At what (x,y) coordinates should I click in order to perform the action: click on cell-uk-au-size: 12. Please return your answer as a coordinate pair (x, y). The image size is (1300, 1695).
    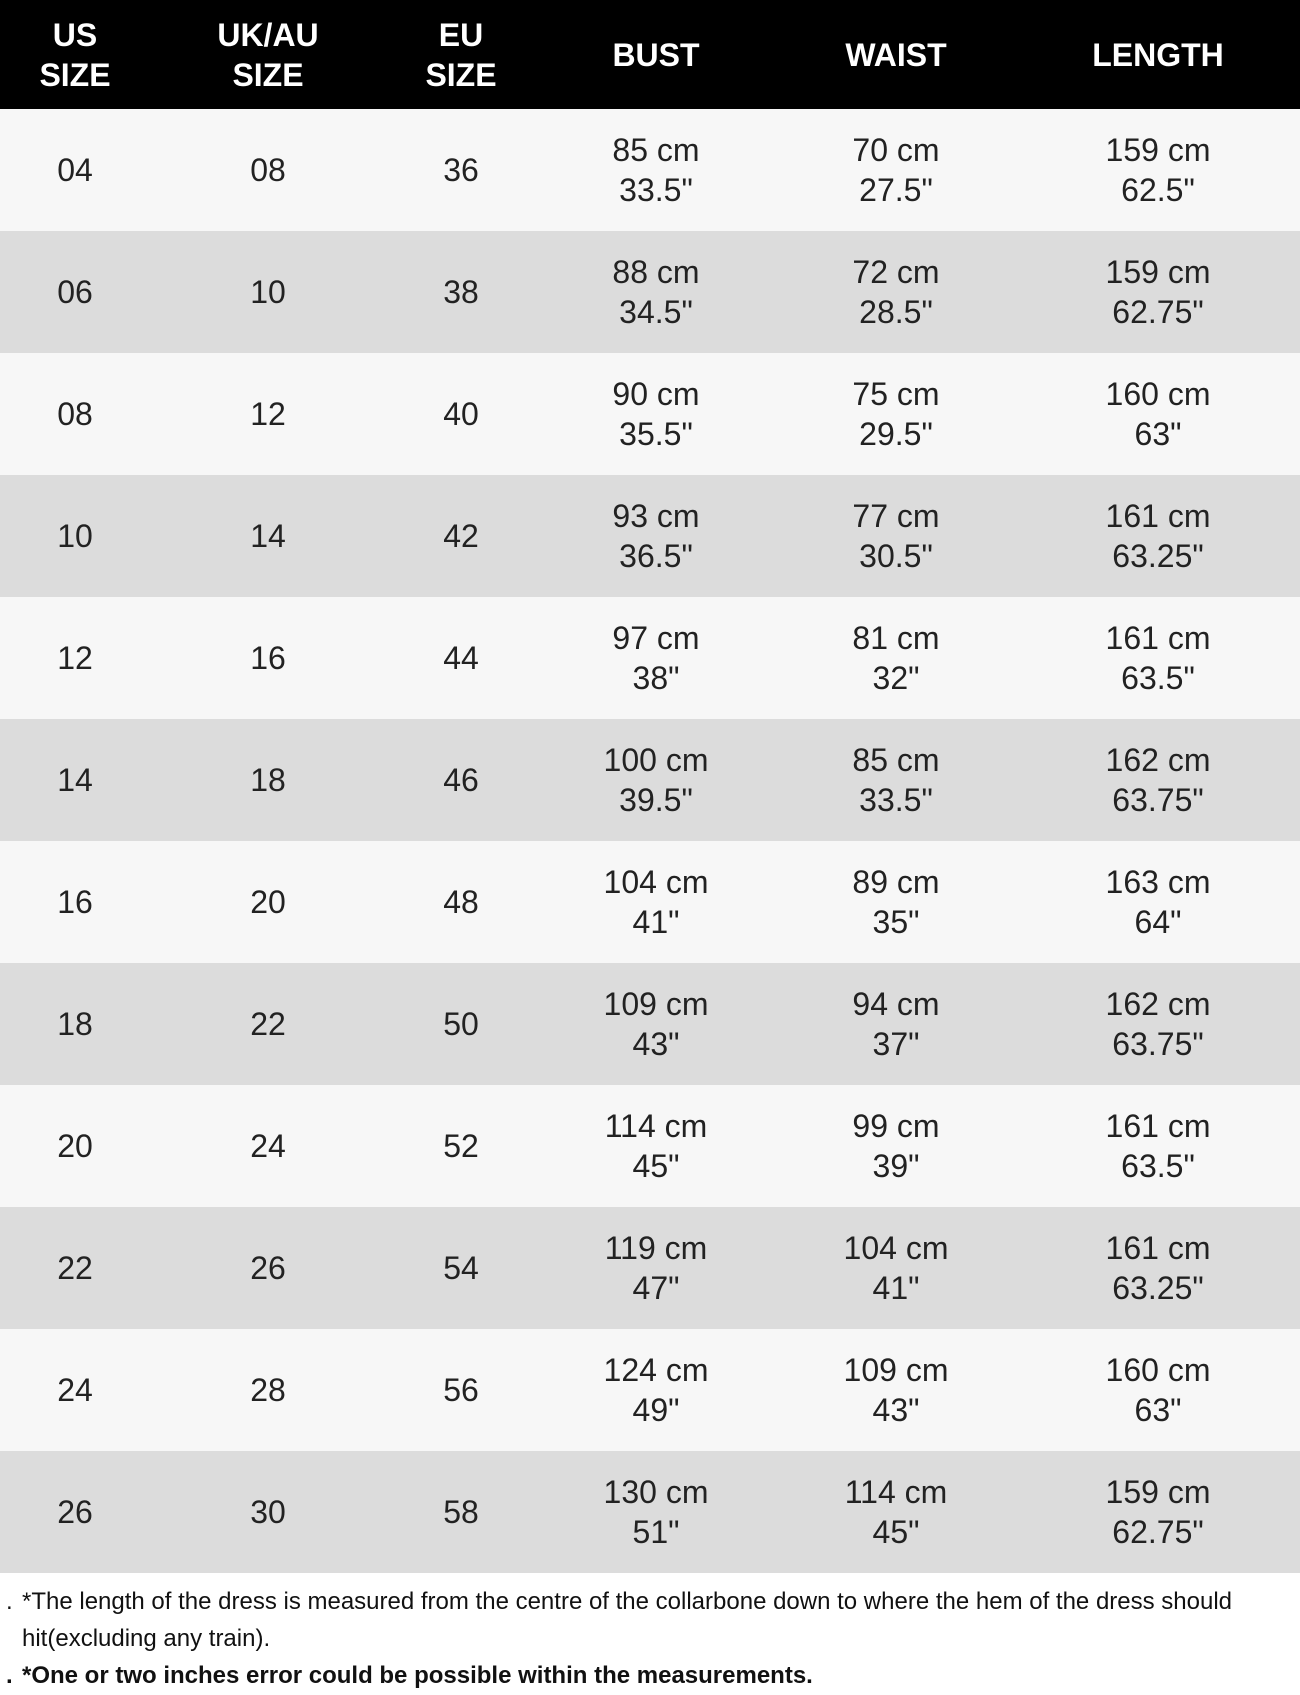
    Looking at the image, I should click on (268, 414).